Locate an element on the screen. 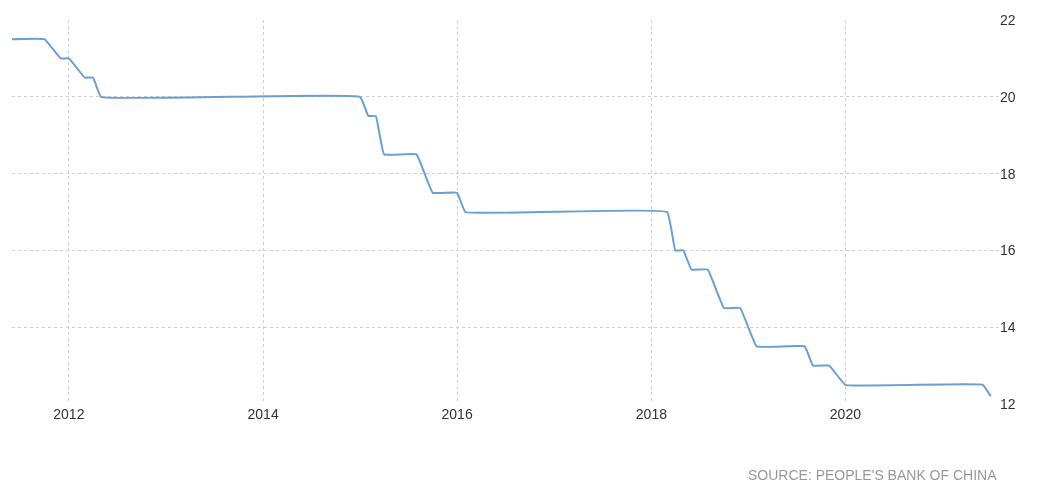  y-tick-label: 20 is located at coordinates (1008, 96).